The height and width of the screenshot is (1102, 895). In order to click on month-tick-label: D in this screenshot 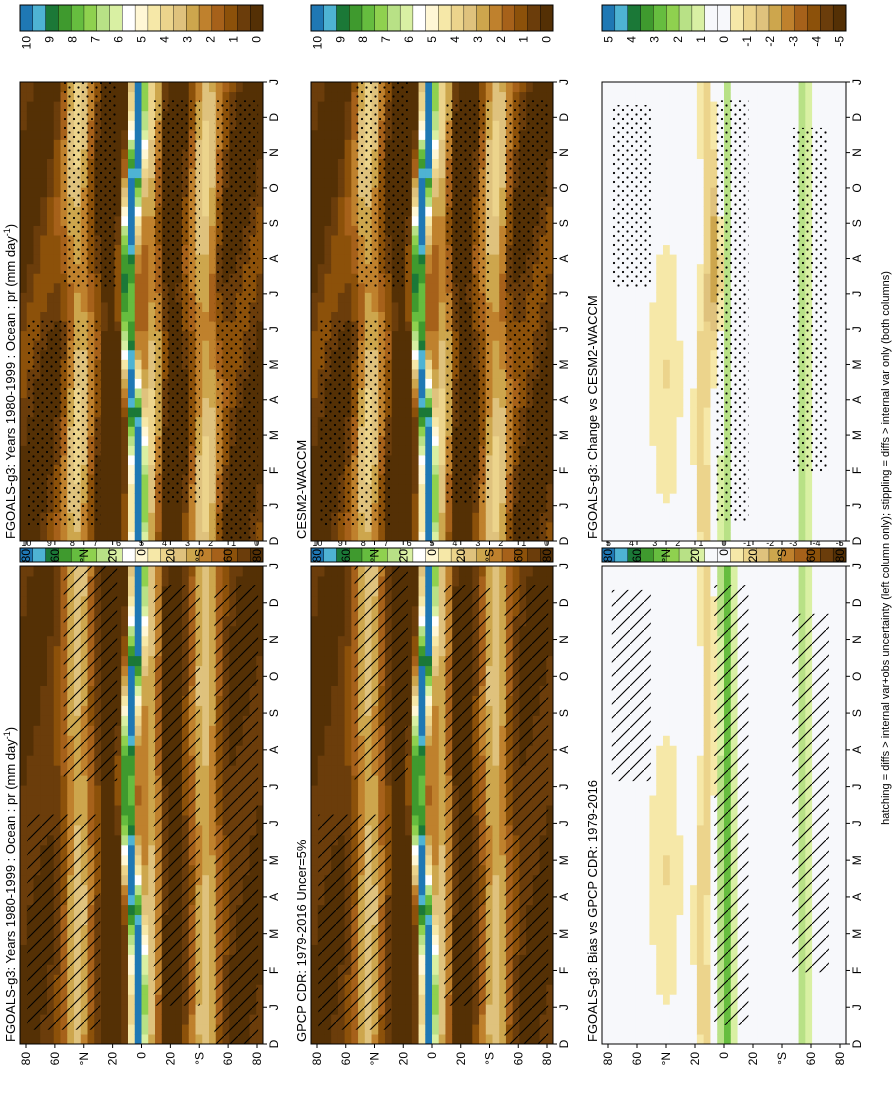, I will do `click(274, 1043)`.